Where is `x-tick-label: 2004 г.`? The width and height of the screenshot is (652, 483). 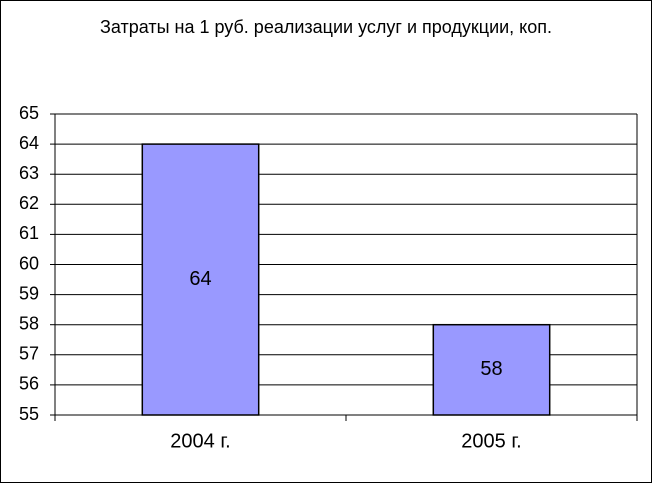
x-tick-label: 2004 г. is located at coordinates (200, 441).